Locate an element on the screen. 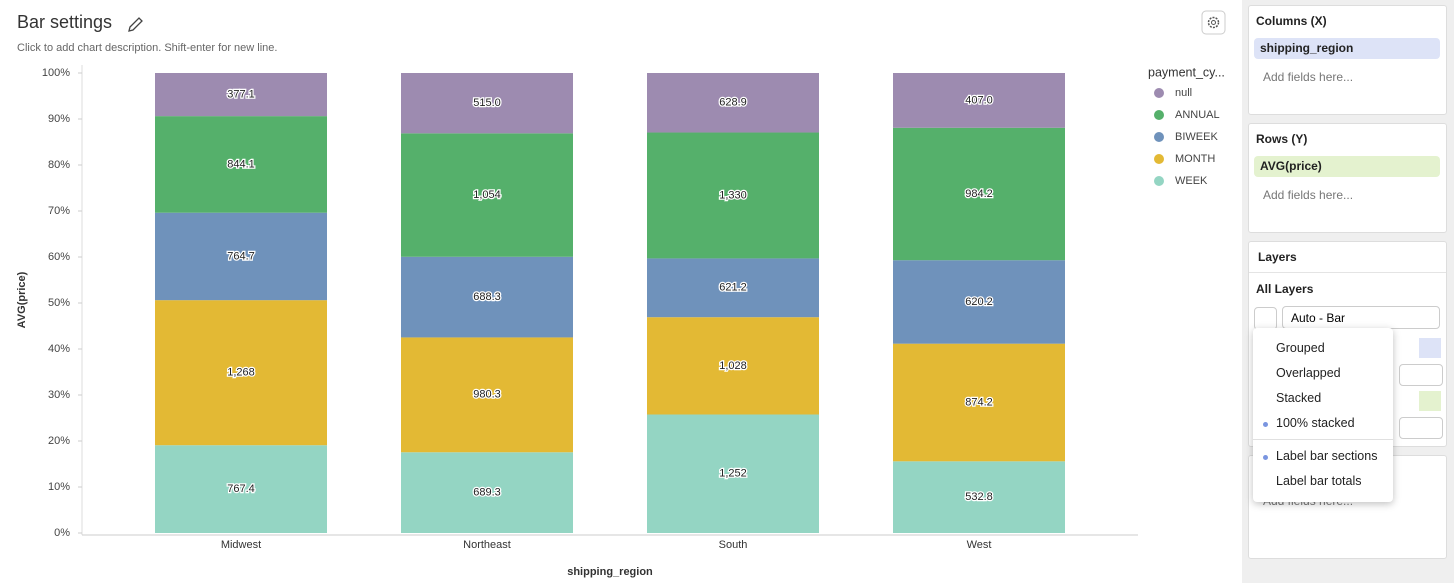  y-tick-label: 0% is located at coordinates (62, 533).